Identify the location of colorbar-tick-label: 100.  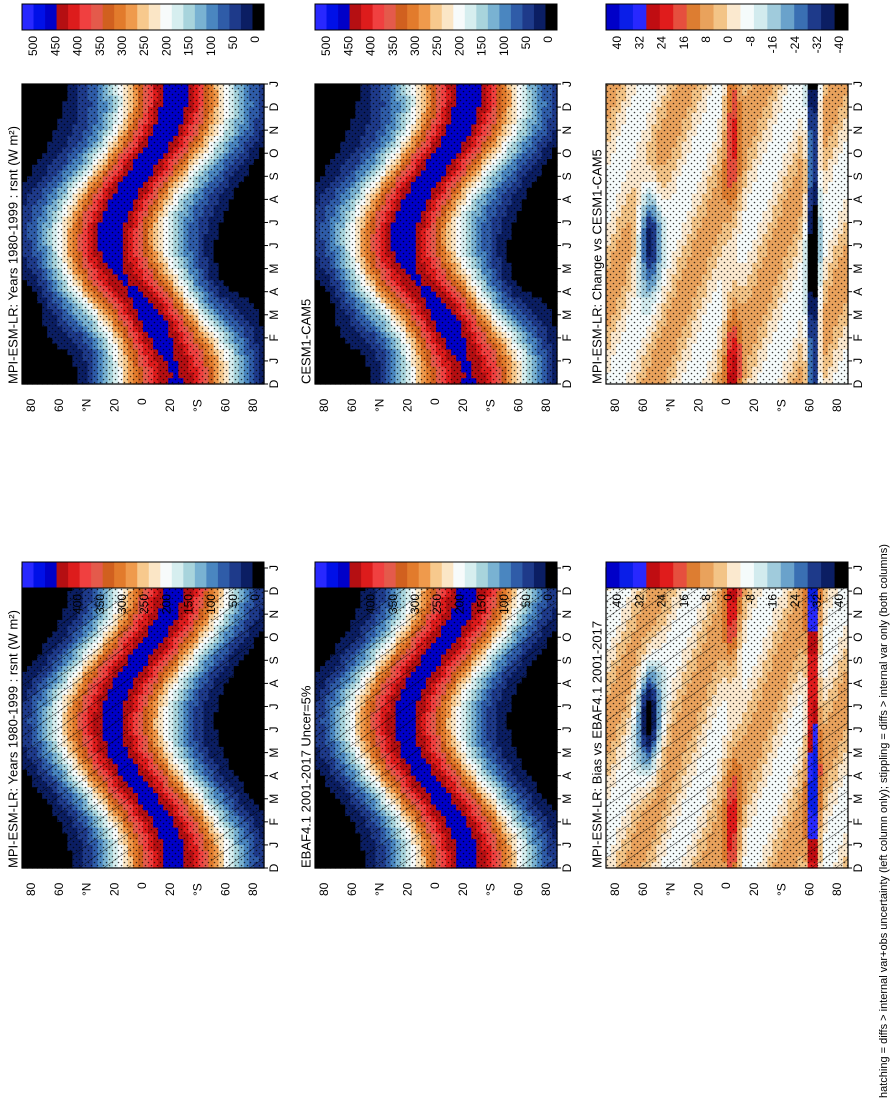
(211, 604).